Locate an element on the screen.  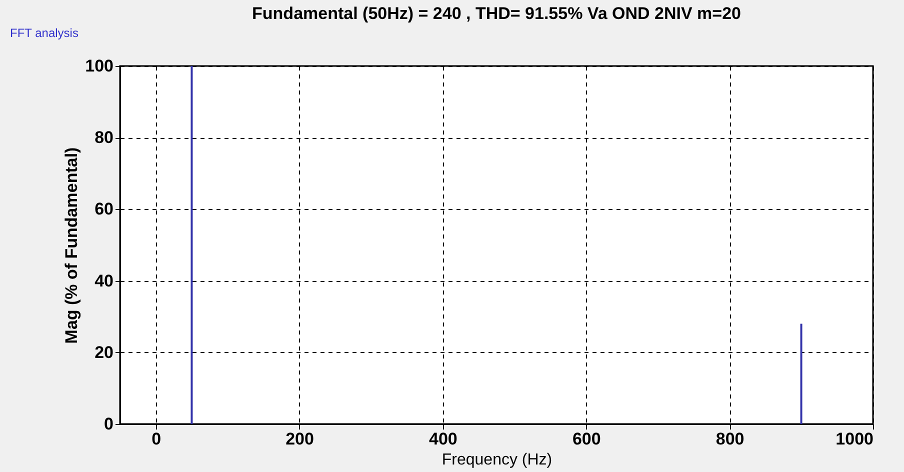
x-tick-label: 200 is located at coordinates (300, 439).